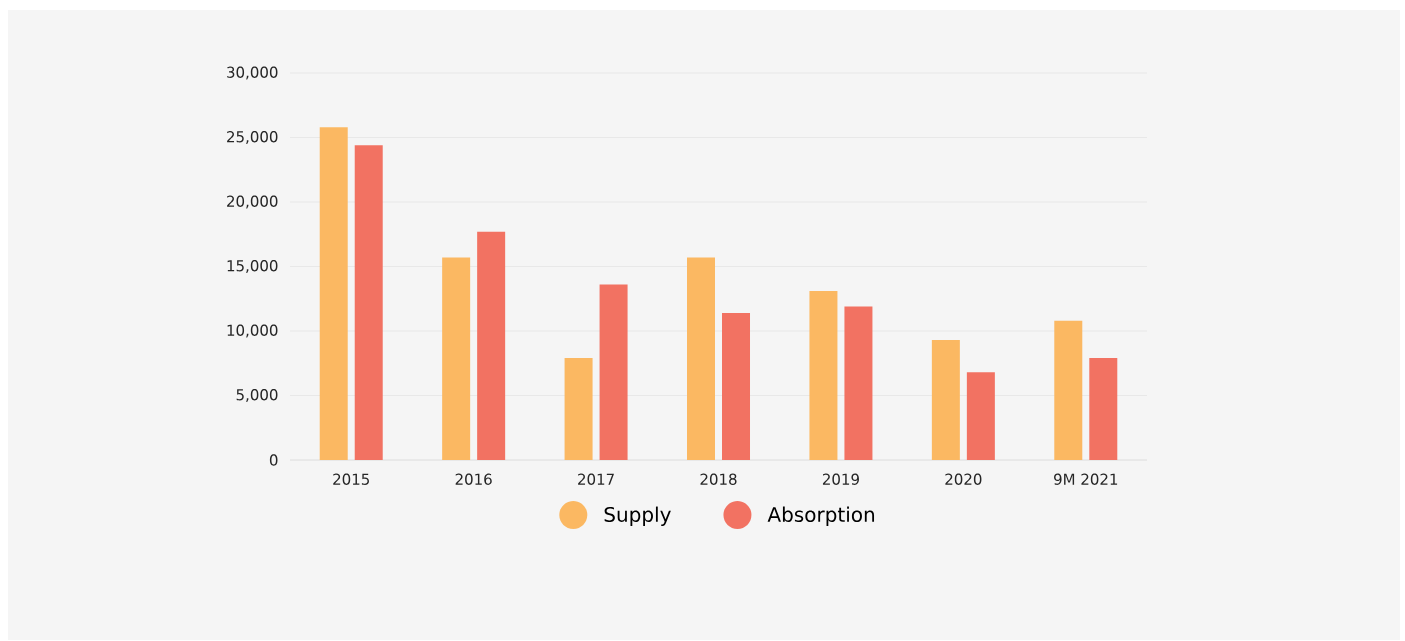  What do you see at coordinates (257, 395) in the screenshot?
I see `y-tick-label: 5,000` at bounding box center [257, 395].